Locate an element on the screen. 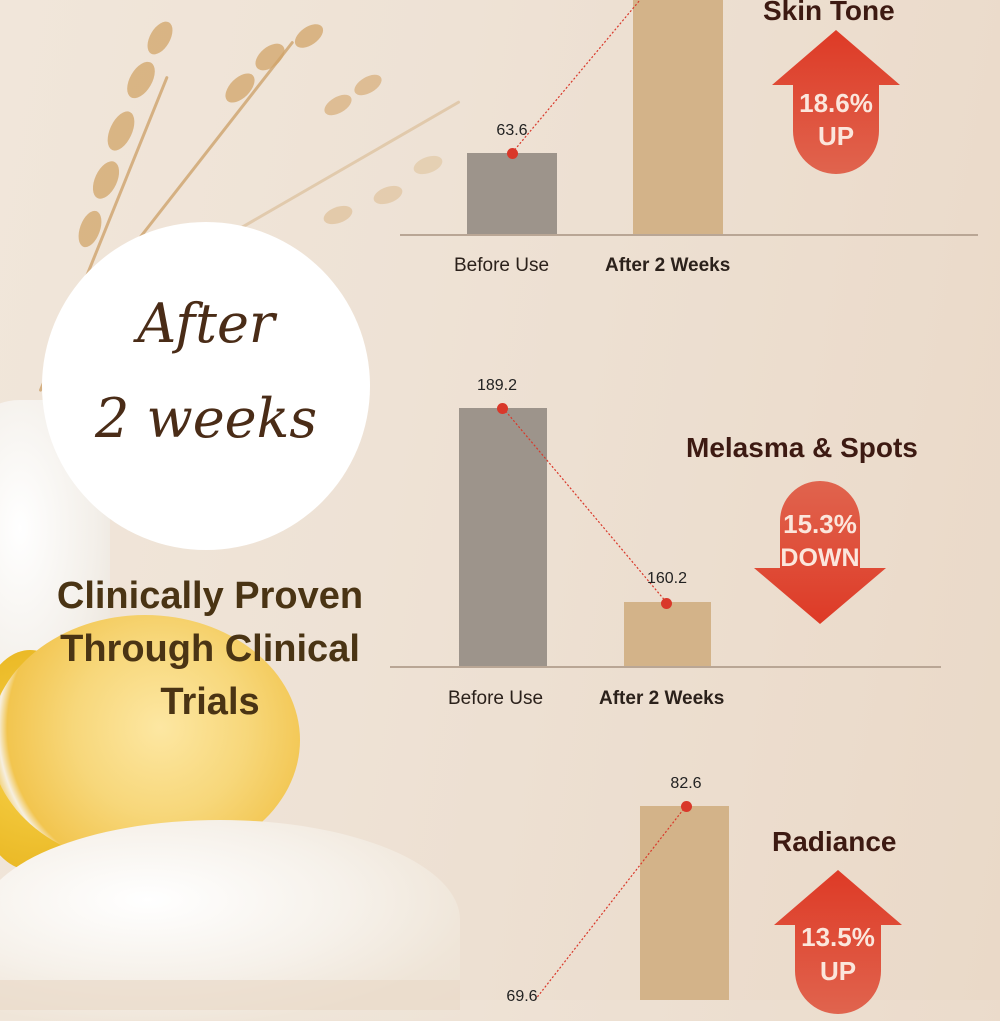  metric-title: Radiance is located at coordinates (834, 841).